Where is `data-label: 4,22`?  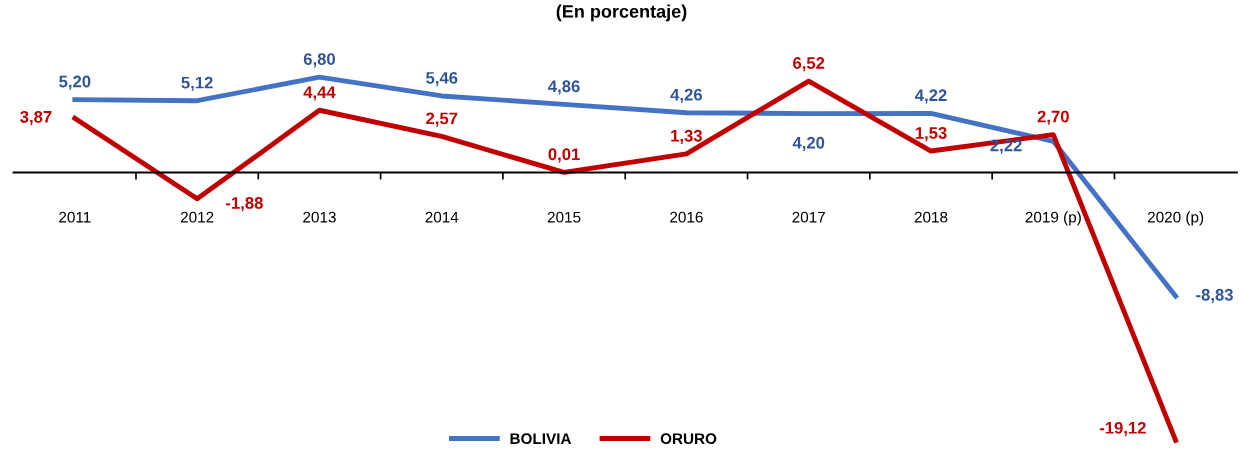 data-label: 4,22 is located at coordinates (931, 96).